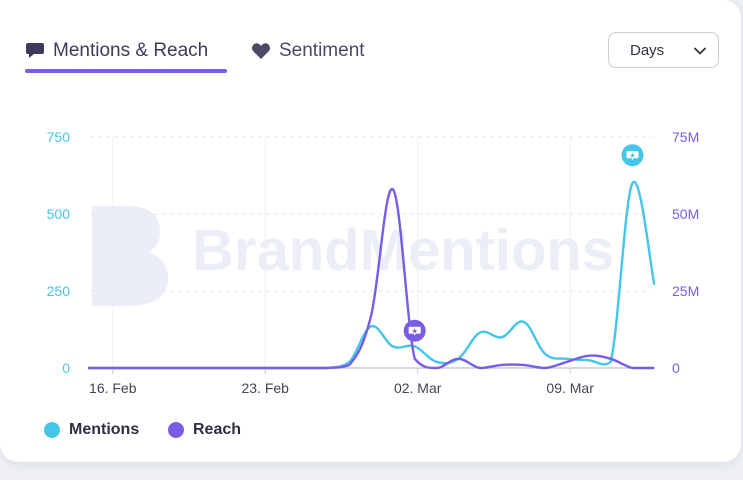 This screenshot has width=743, height=480. What do you see at coordinates (685, 137) in the screenshot?
I see `y-right-tick-label: 75M` at bounding box center [685, 137].